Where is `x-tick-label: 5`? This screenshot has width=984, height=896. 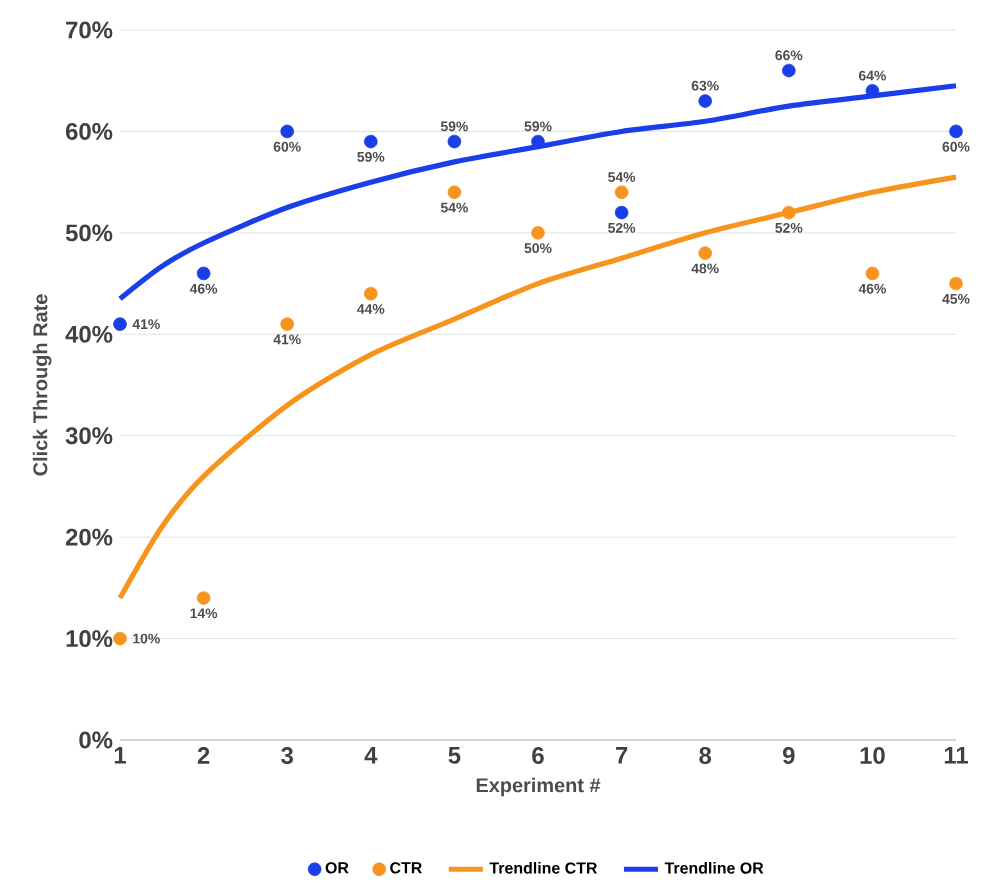
x-tick-label: 5 is located at coordinates (454, 755).